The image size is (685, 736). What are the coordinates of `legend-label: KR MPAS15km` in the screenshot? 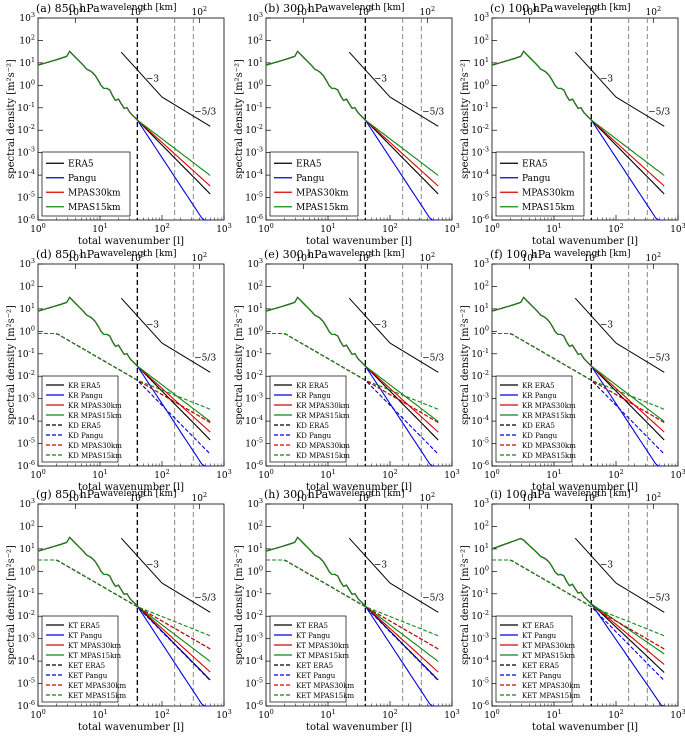 It's located at (95, 416).